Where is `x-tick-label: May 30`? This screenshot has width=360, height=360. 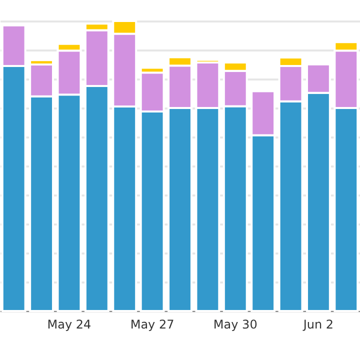 x-tick-label: May 30 is located at coordinates (235, 325).